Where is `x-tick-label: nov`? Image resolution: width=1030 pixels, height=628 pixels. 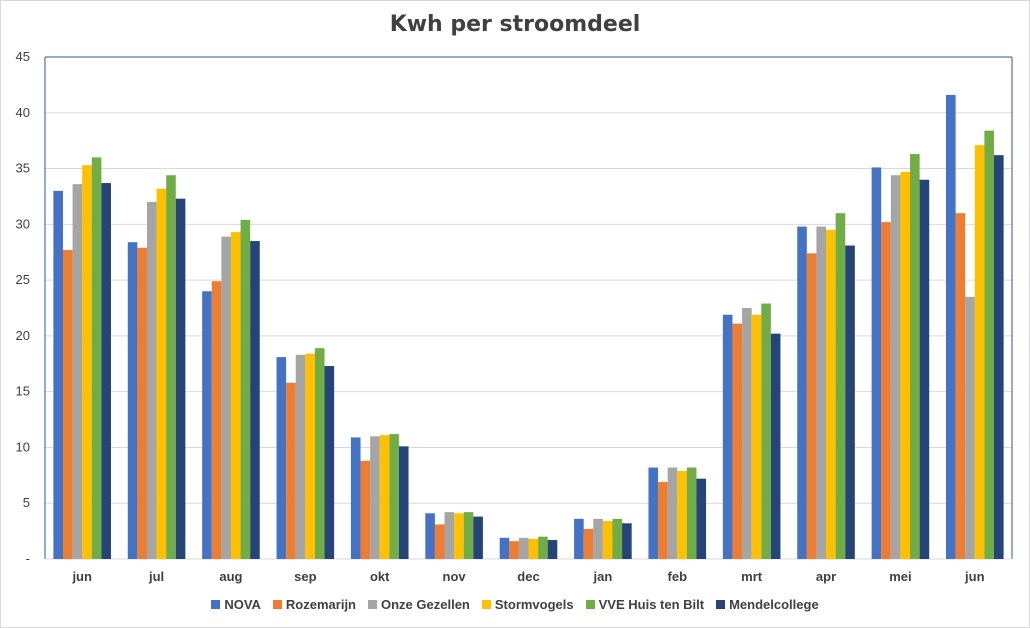
x-tick-label: nov is located at coordinates (455, 576).